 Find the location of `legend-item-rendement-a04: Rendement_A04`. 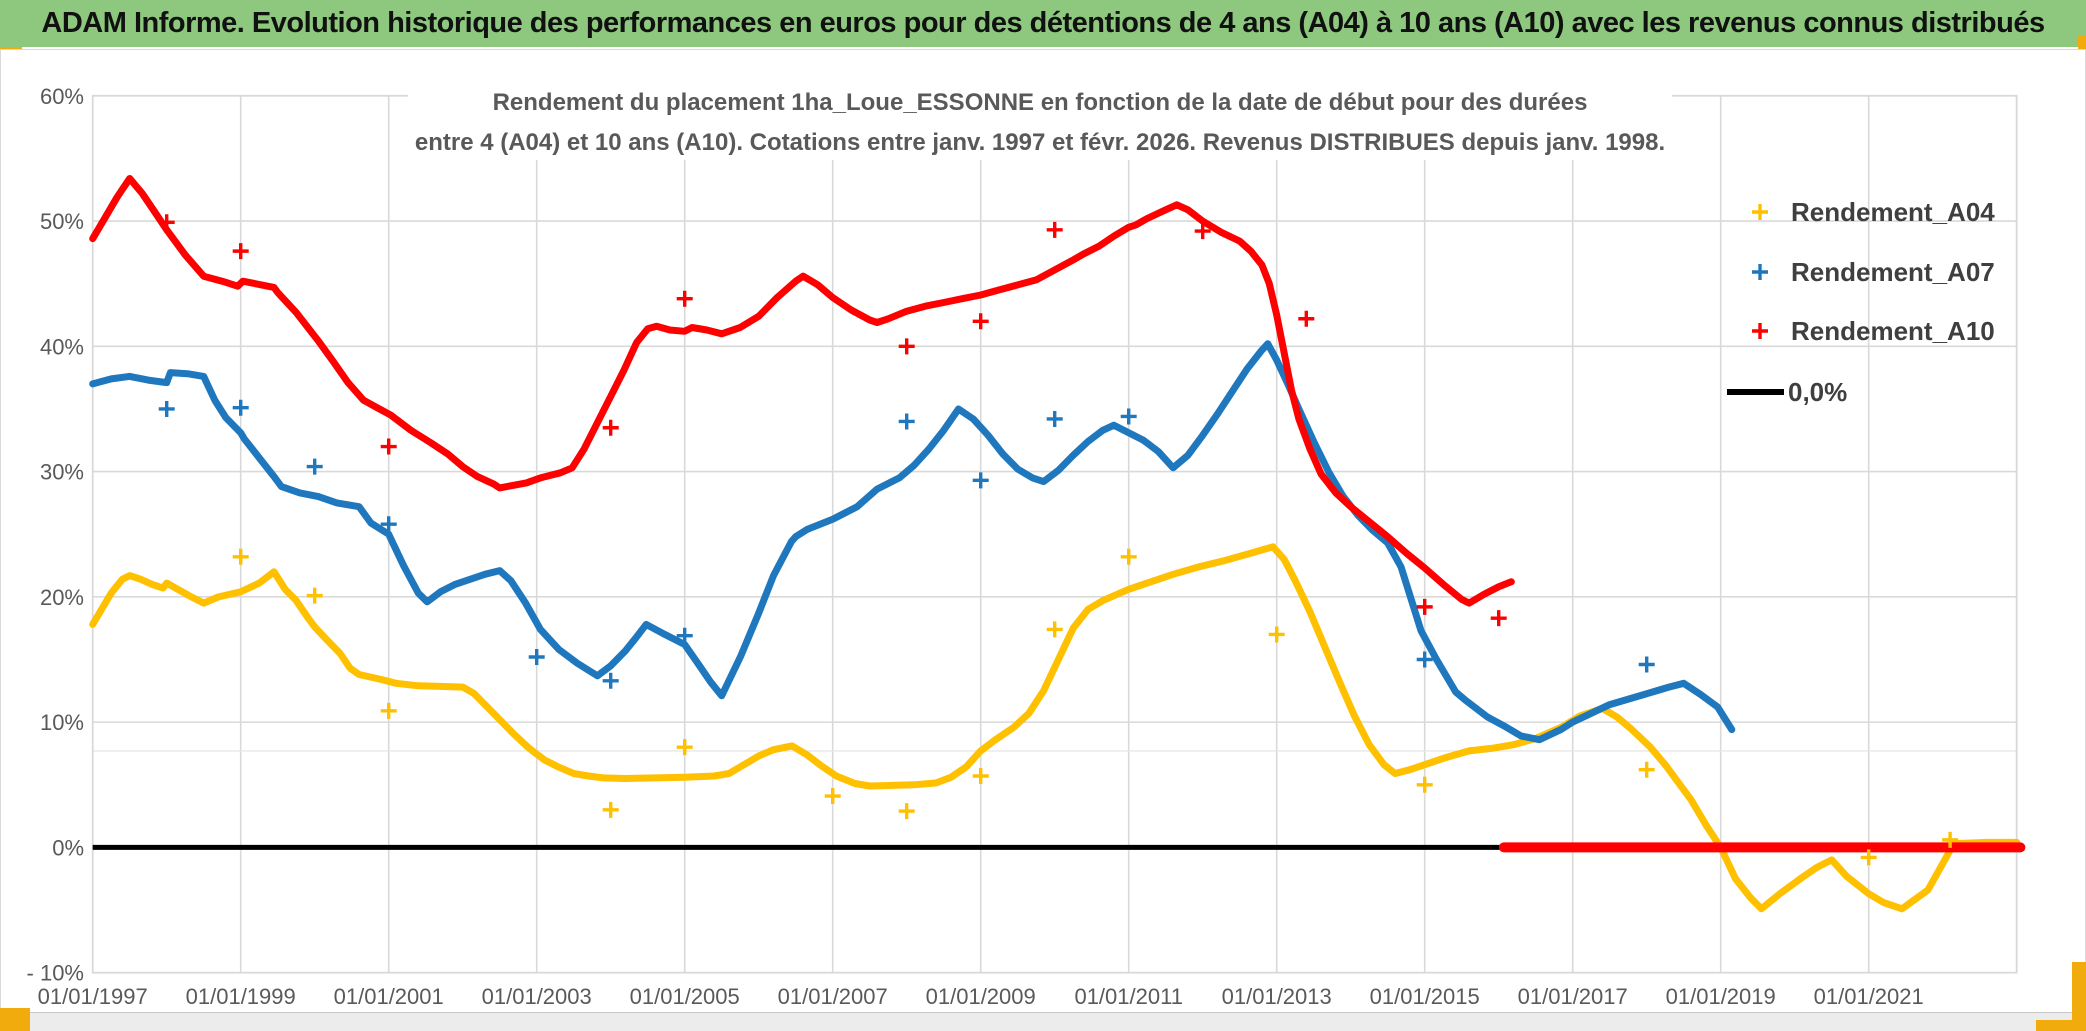

legend-item-rendement-a04: Rendement_A04 is located at coordinates (1873, 212).